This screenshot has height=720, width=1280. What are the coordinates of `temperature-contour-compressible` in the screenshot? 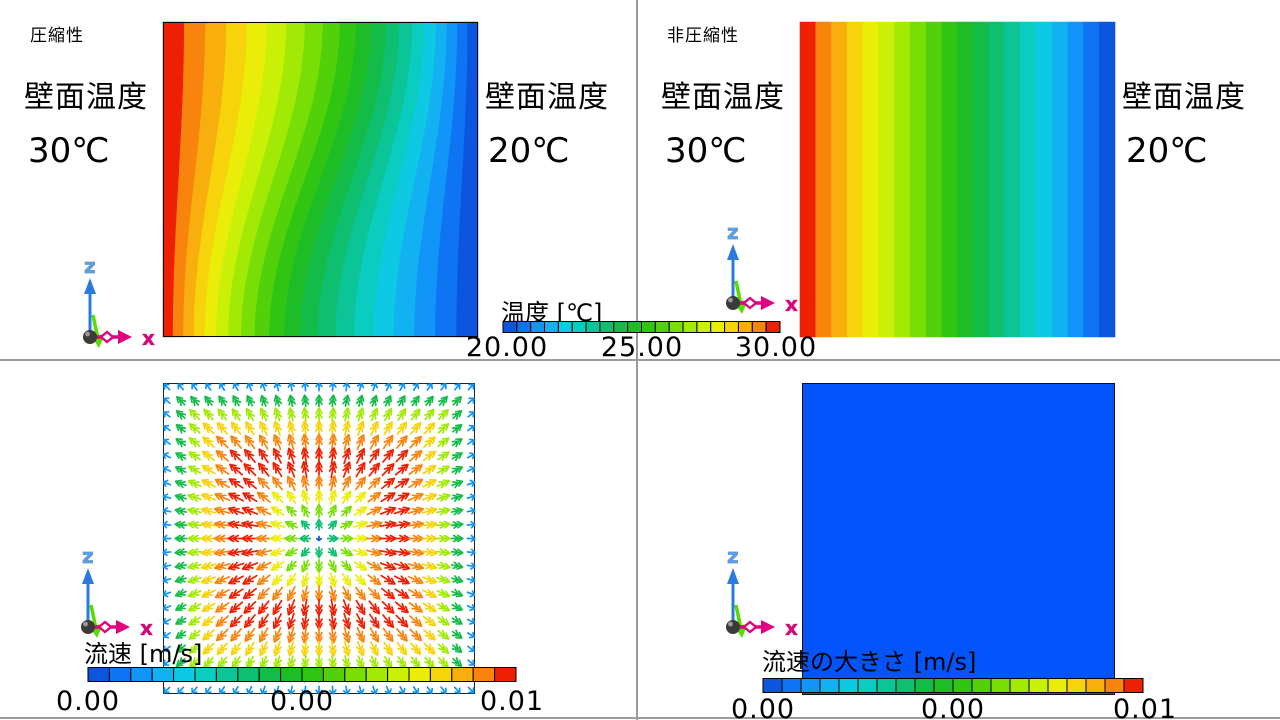 It's located at (320, 179).